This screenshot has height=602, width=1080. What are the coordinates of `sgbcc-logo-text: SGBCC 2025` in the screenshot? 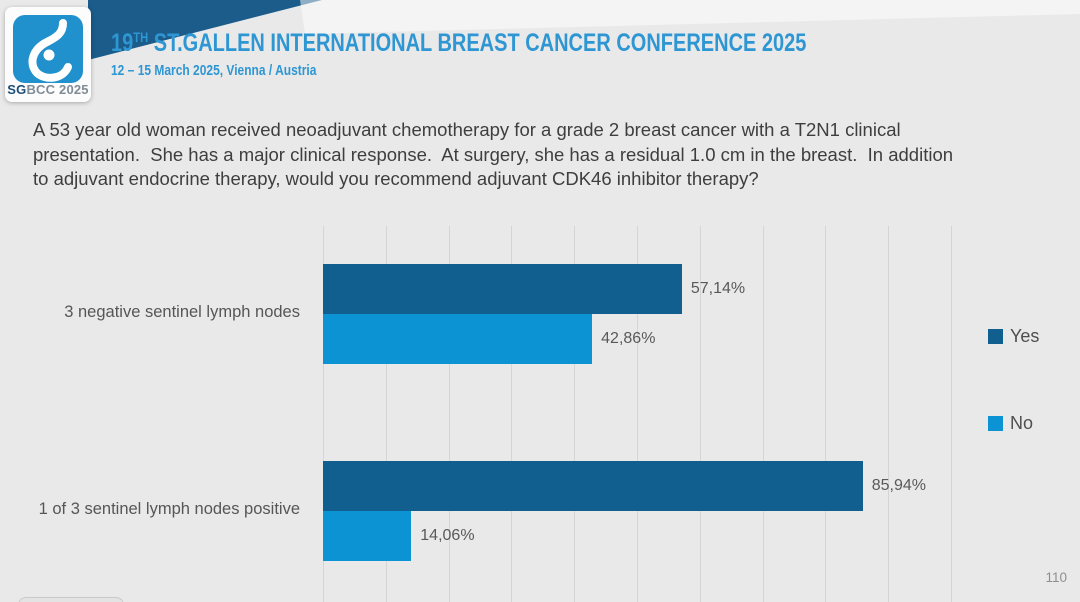 It's located at (48, 89).